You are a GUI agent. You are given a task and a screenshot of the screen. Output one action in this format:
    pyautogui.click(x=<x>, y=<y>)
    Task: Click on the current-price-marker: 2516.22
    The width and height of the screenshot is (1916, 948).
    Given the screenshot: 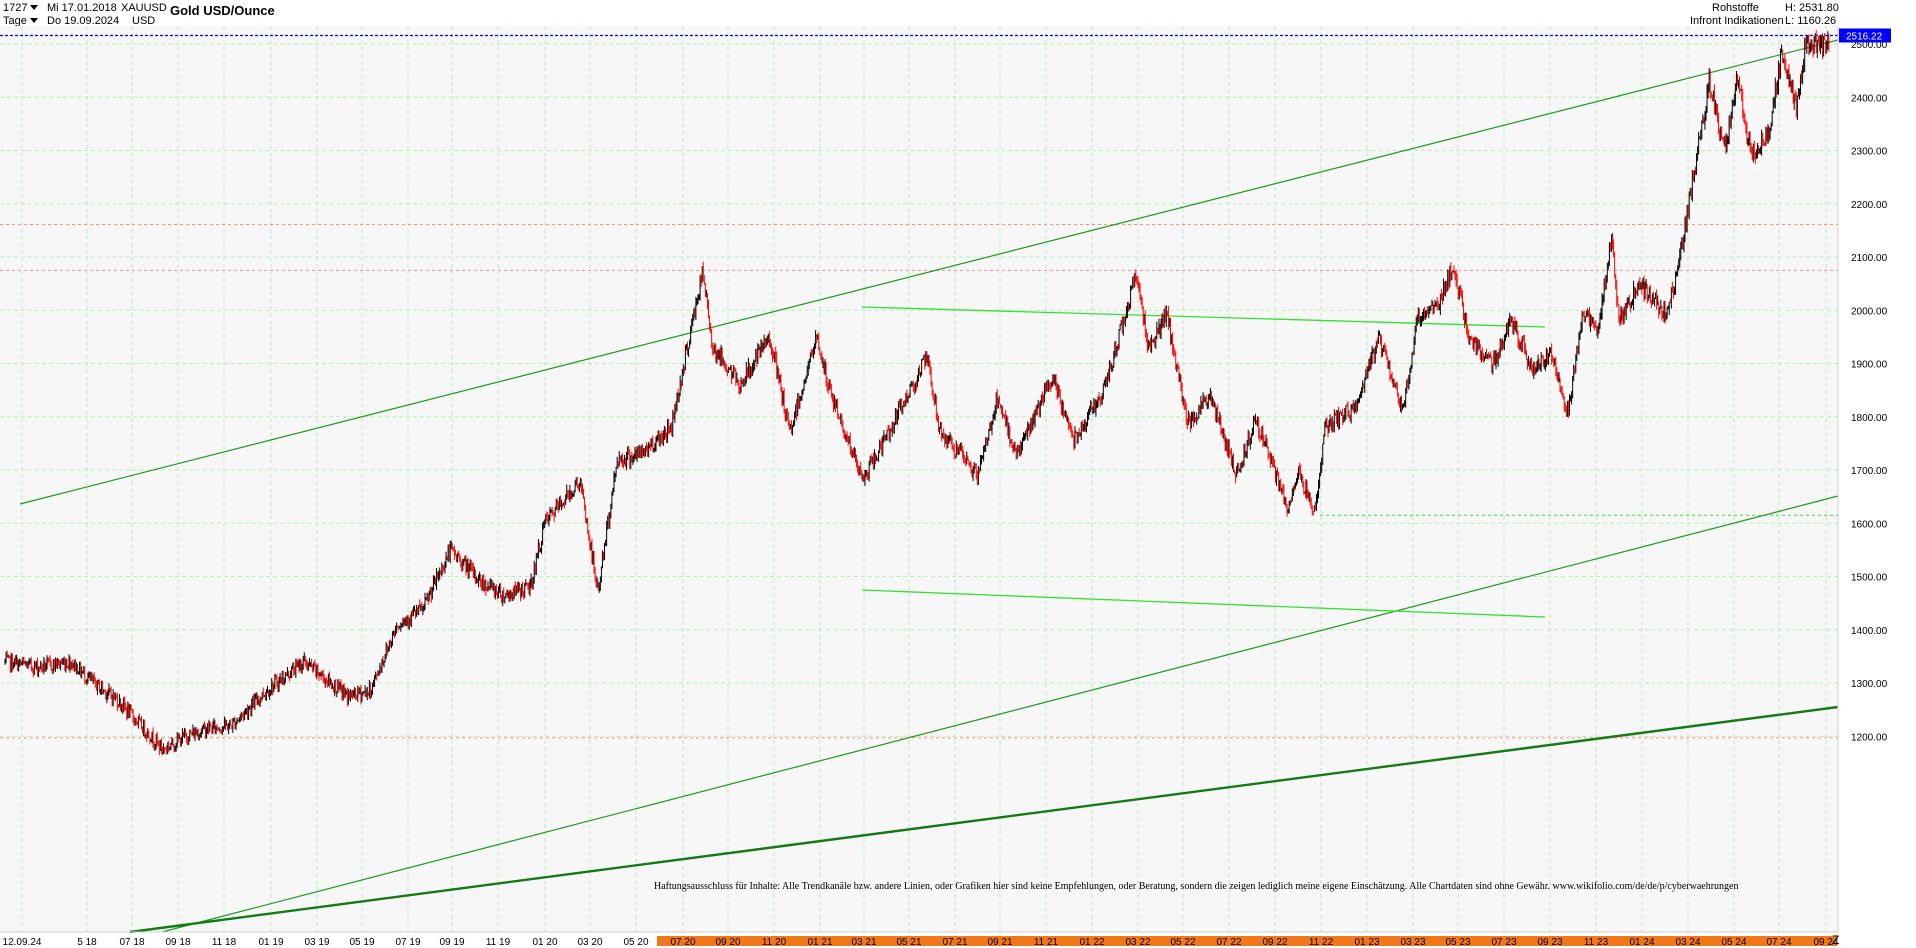 What is the action you would take?
    pyautogui.click(x=1865, y=35)
    